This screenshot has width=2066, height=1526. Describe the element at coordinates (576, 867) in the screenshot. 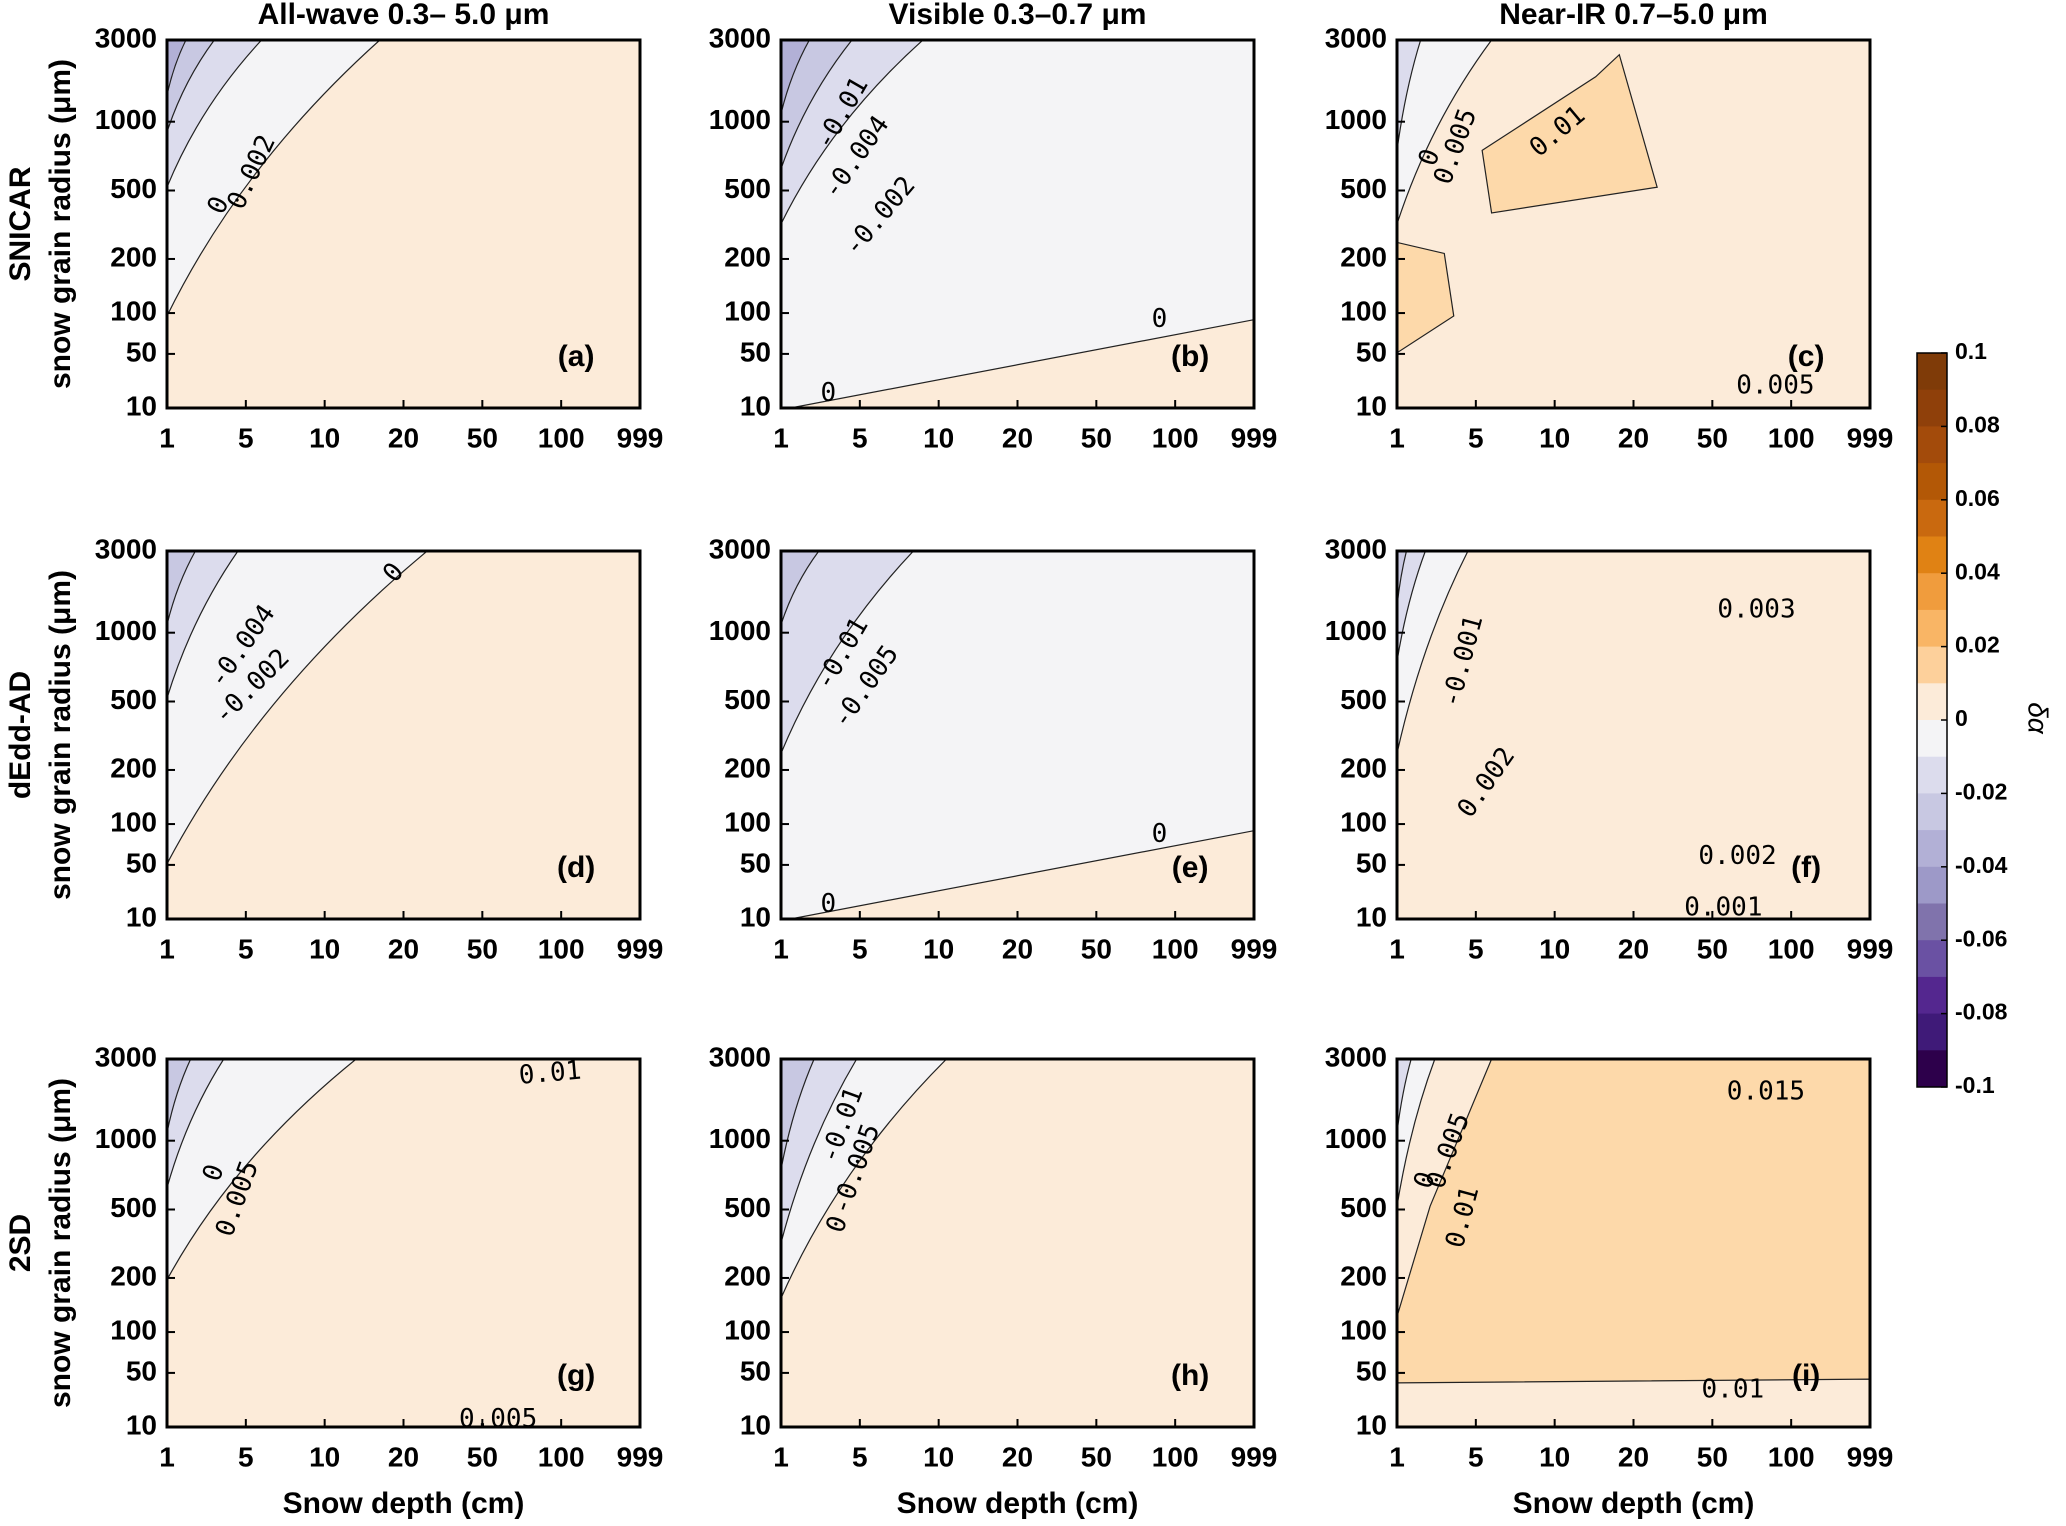

I see `panel-label: (d)` at that location.